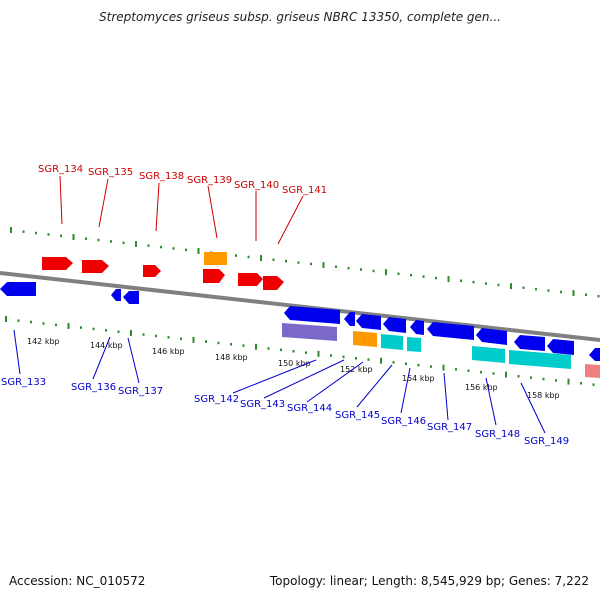 The width and height of the screenshot is (600, 600). Describe the element at coordinates (161, 176) in the screenshot. I see `gene-label-sgr-138: SGR_138` at that location.